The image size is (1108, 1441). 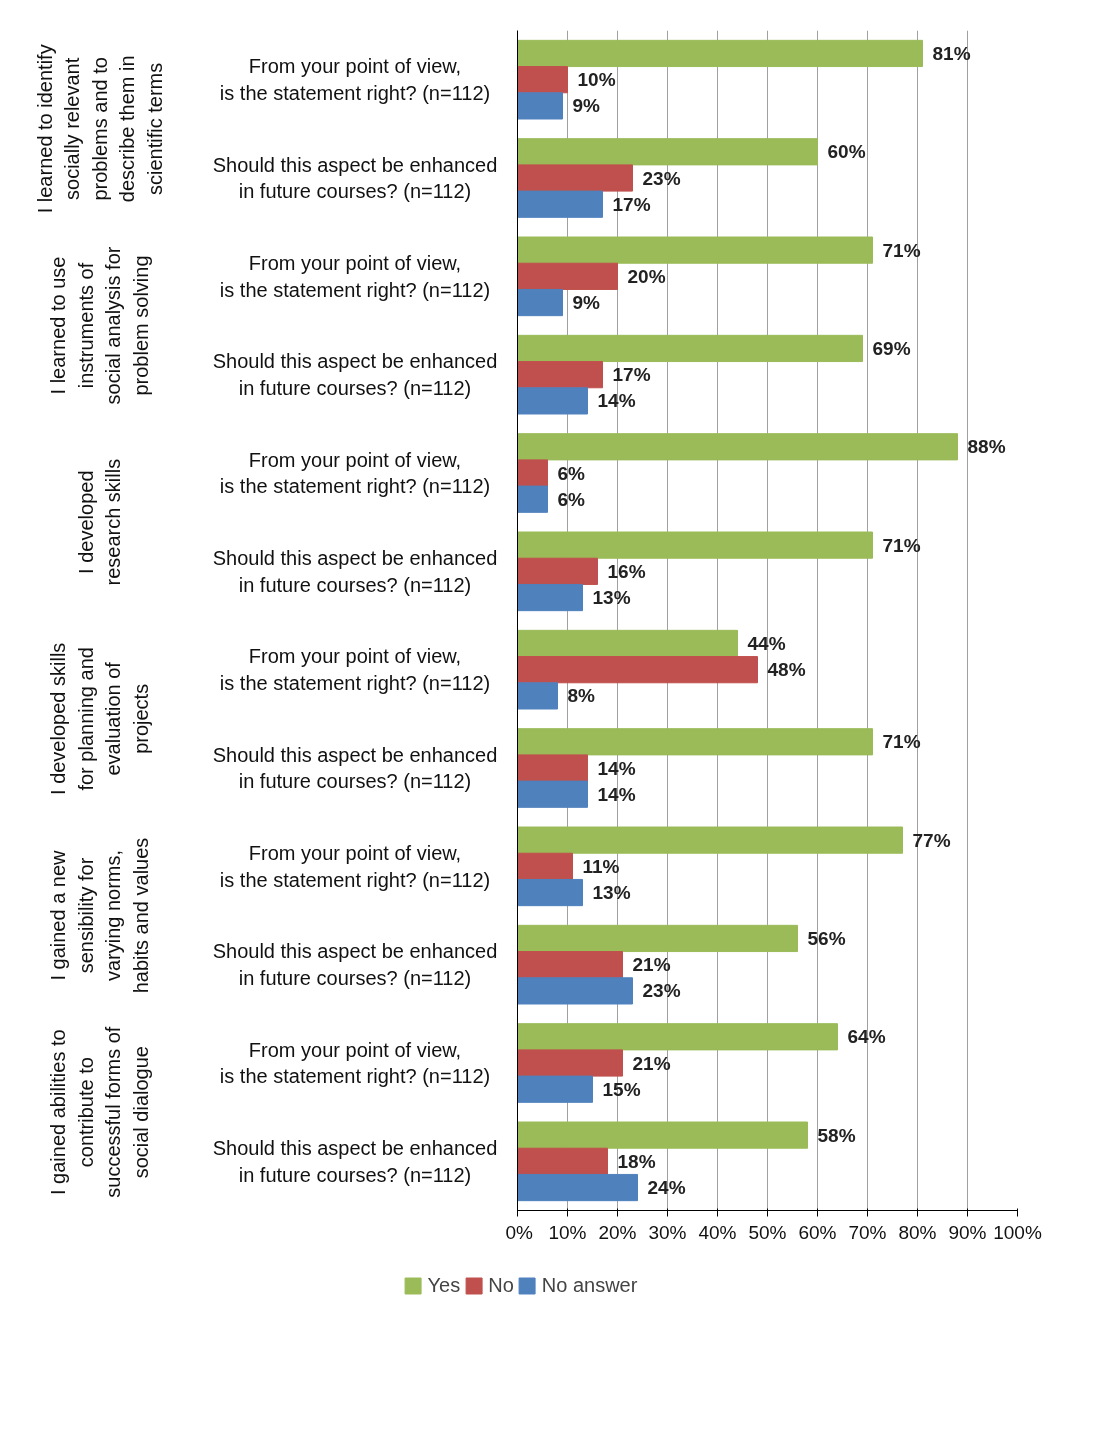 What do you see at coordinates (931, 840) in the screenshot?
I see `data-label: 77%` at bounding box center [931, 840].